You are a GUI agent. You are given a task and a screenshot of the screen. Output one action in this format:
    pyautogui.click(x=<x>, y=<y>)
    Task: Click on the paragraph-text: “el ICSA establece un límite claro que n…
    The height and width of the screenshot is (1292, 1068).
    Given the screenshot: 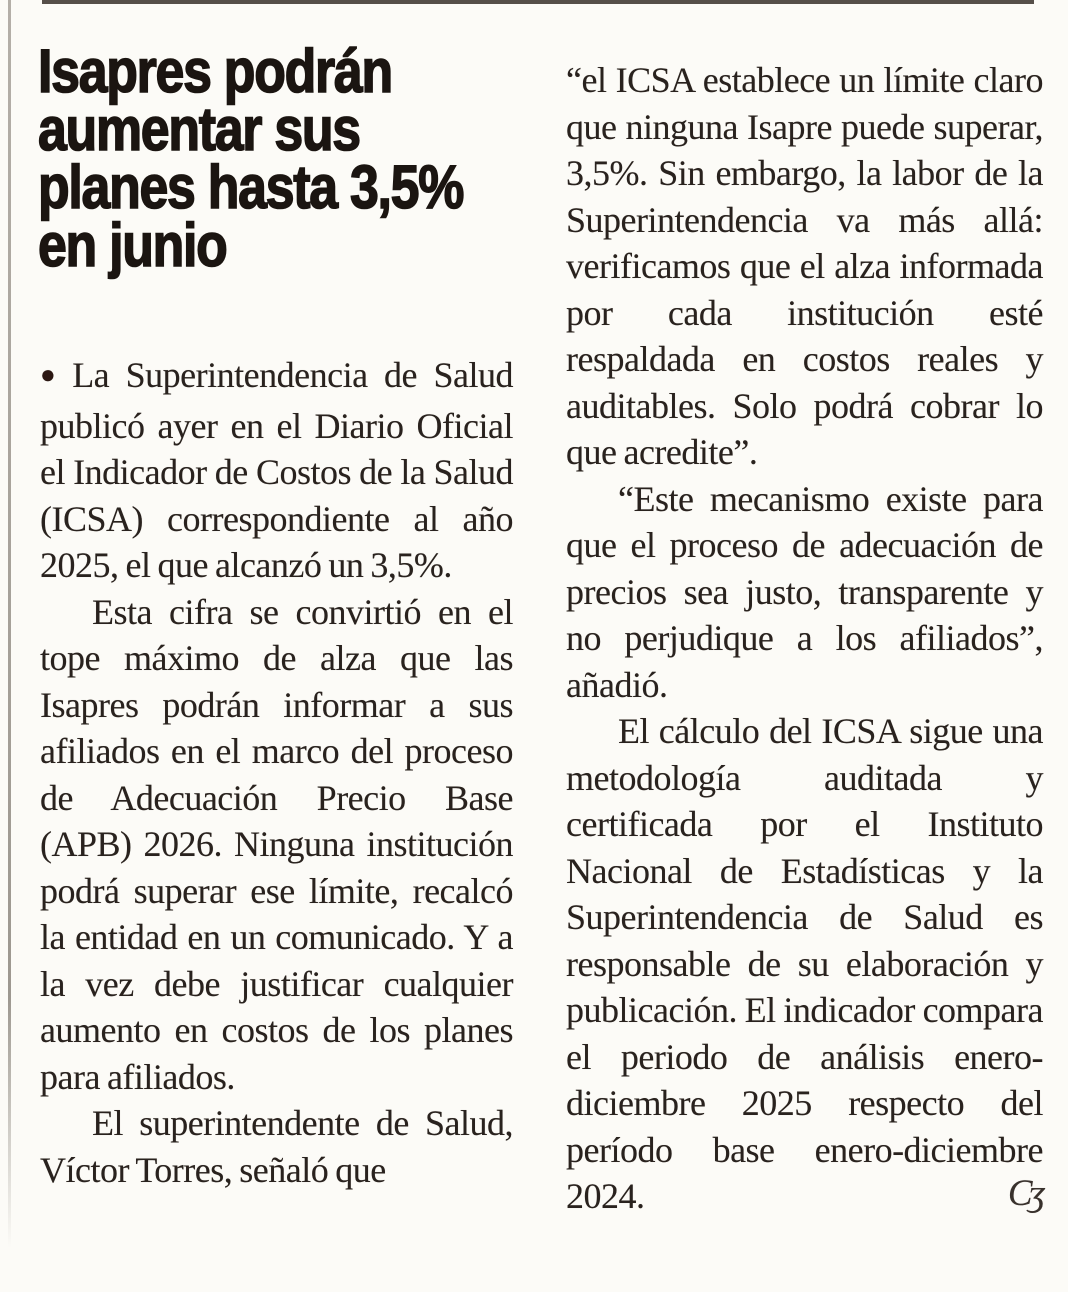 What is the action you would take?
    pyautogui.click(x=805, y=266)
    